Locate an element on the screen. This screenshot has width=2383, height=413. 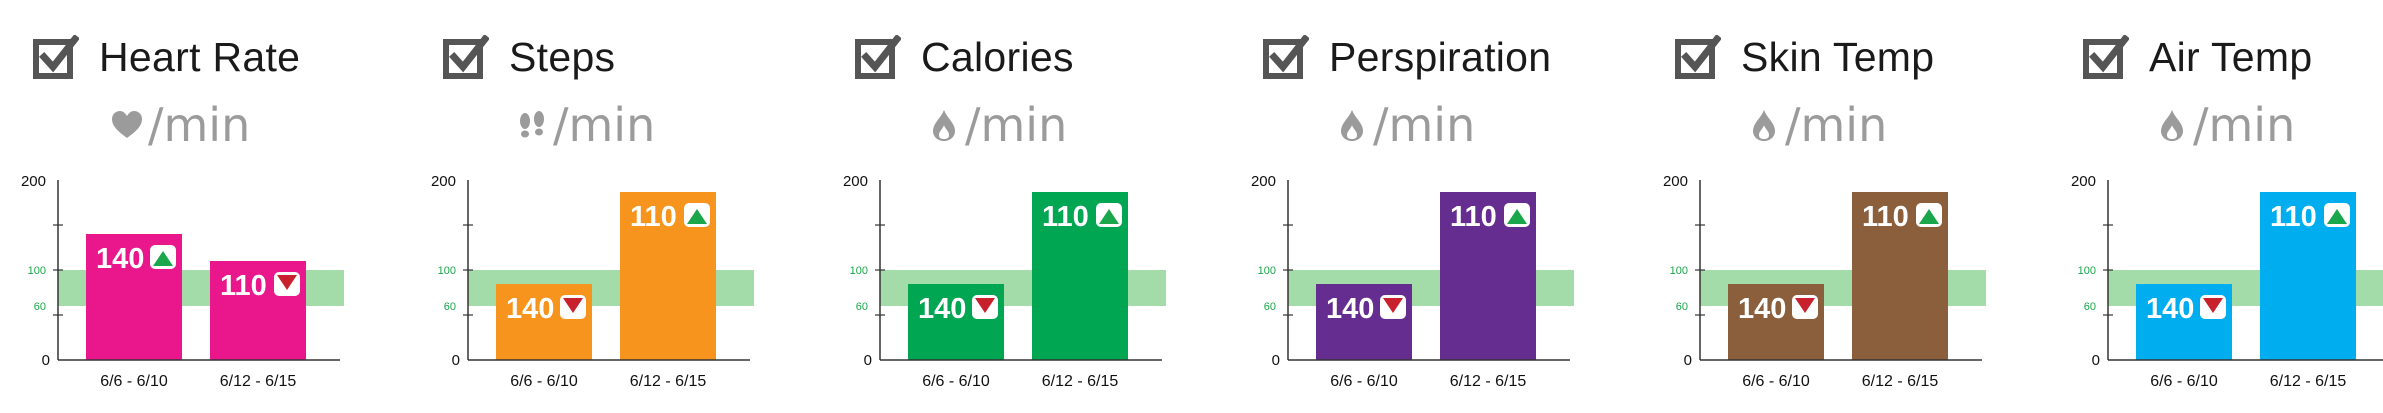
metric-header: Skin Temp is located at coordinates (1804, 57).